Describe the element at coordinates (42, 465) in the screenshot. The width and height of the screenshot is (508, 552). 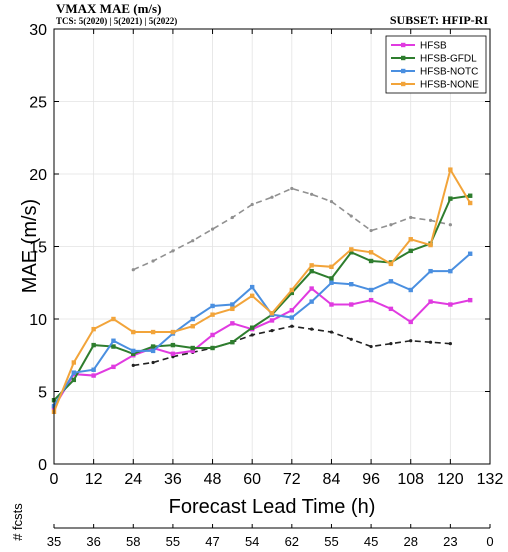
I see `y-tick-label: 0` at that location.